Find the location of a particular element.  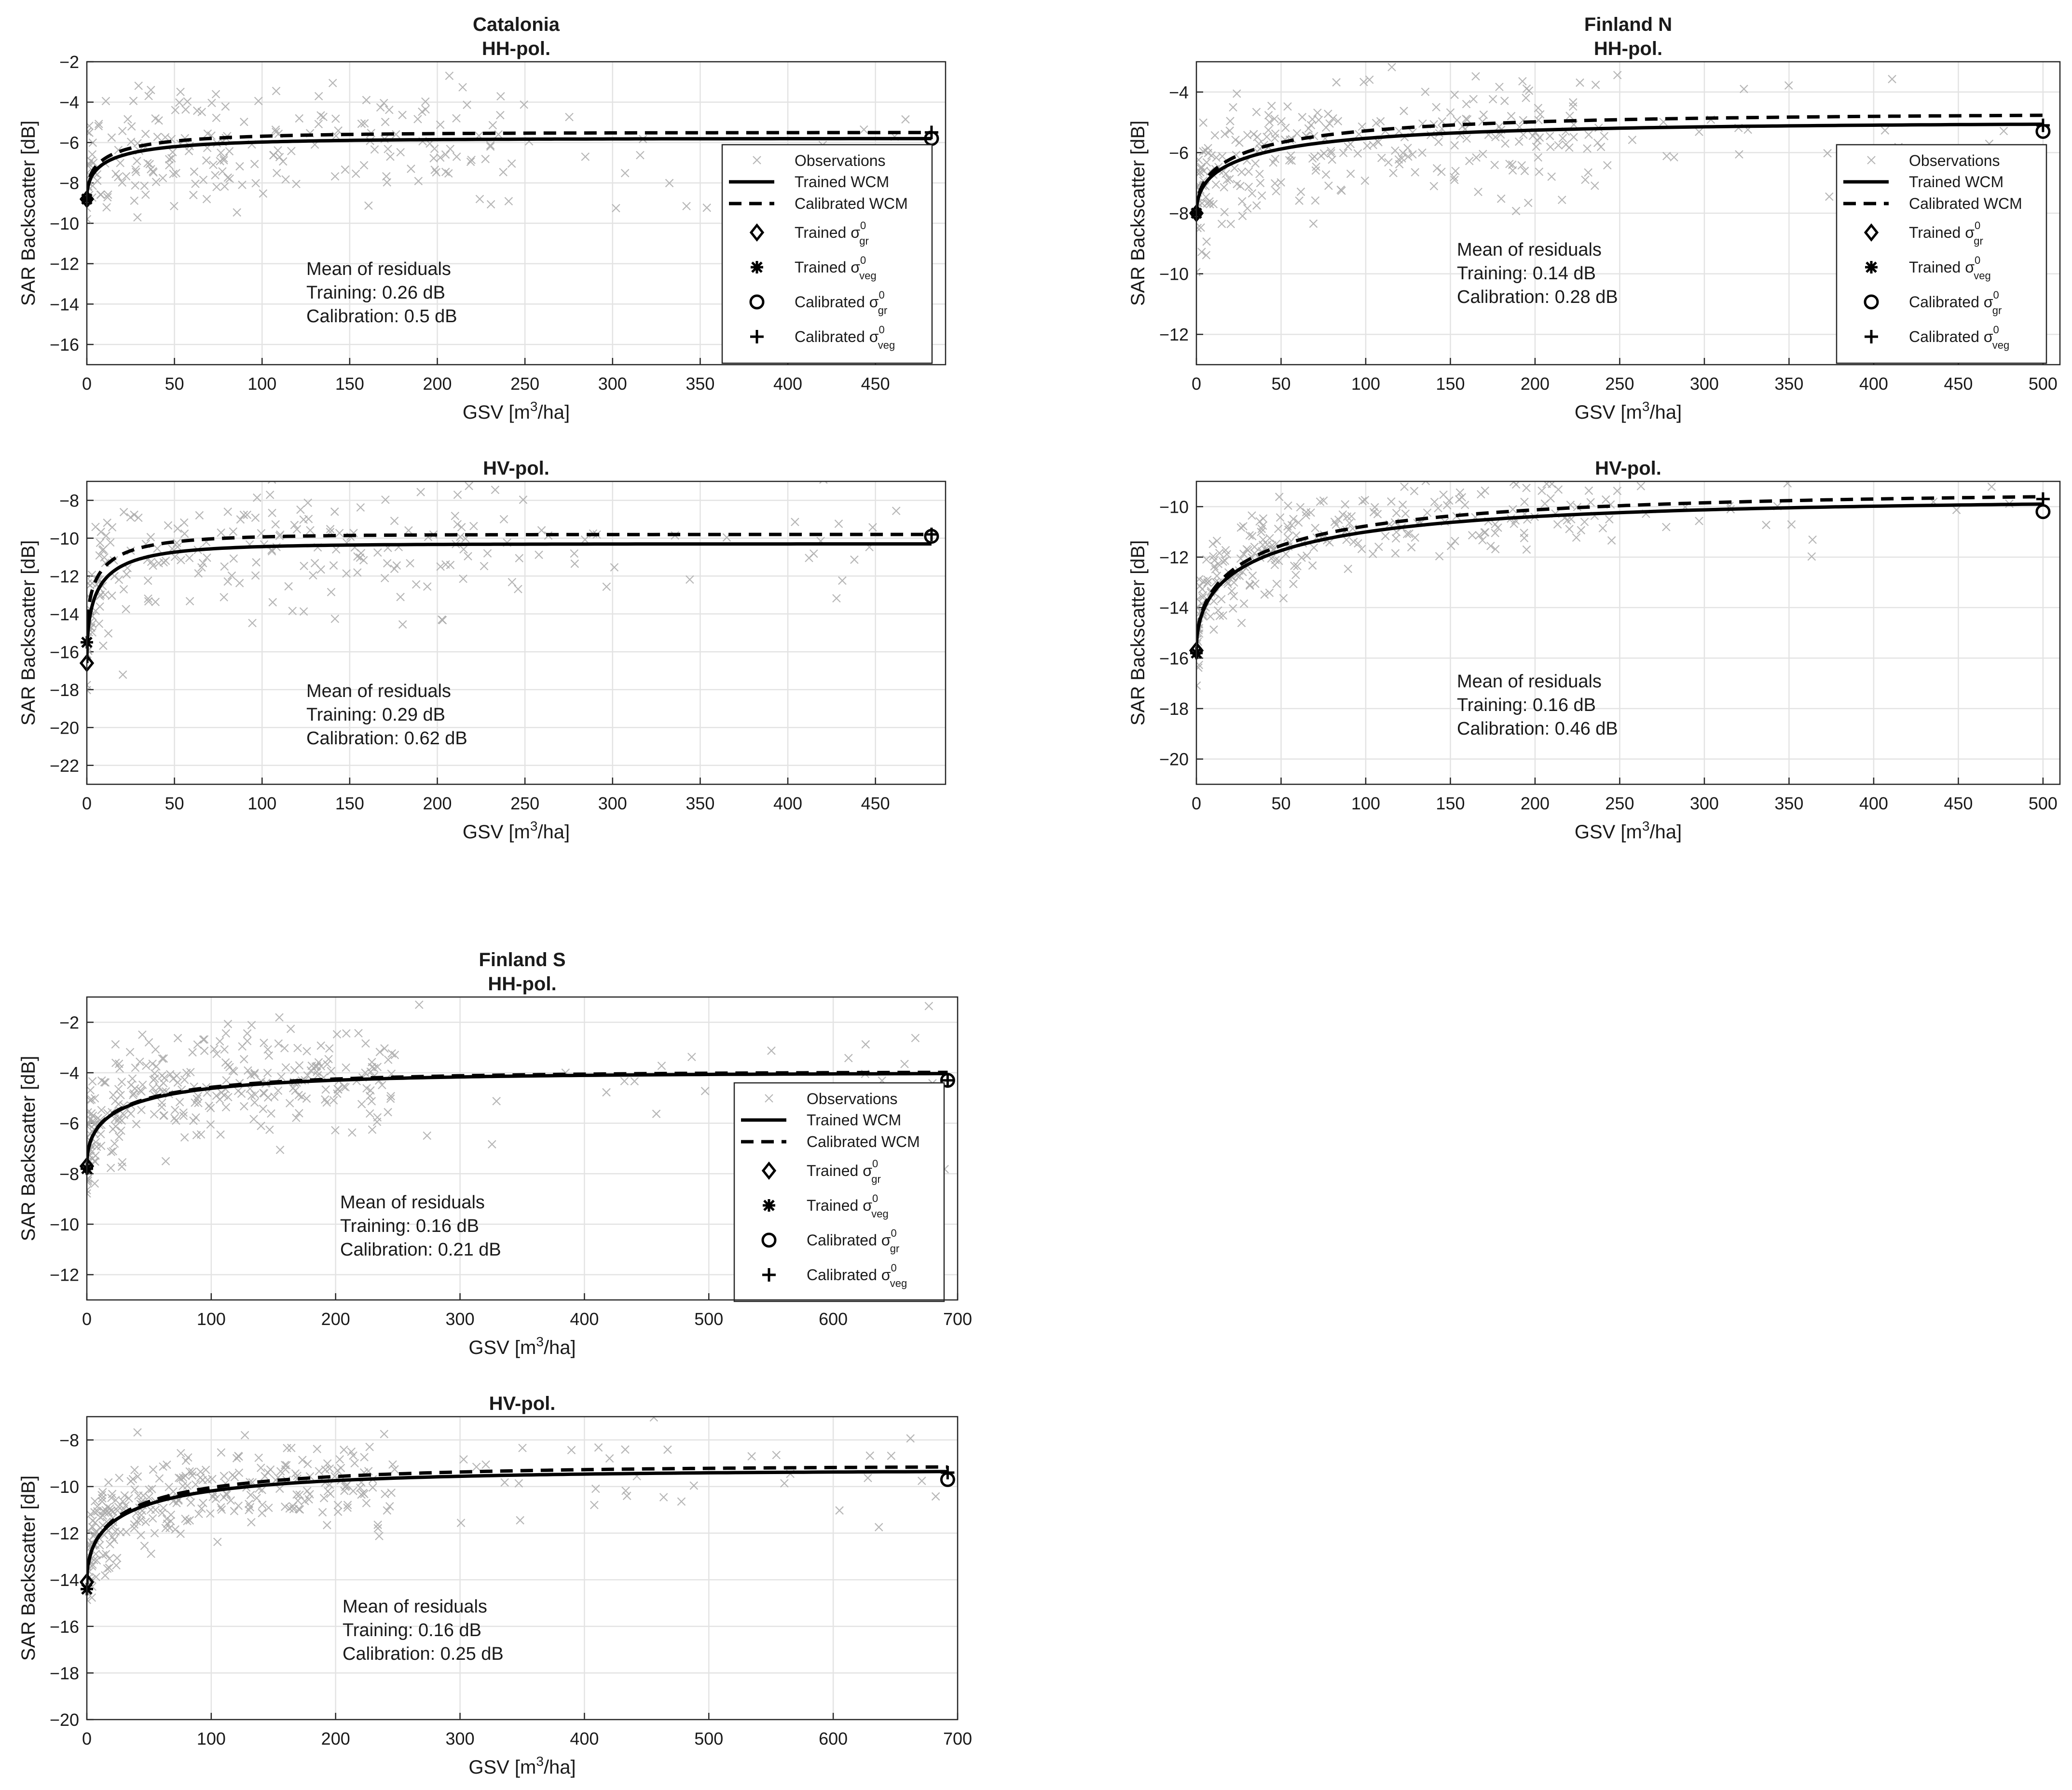

calibrated-wcm-line is located at coordinates (517, 1118).